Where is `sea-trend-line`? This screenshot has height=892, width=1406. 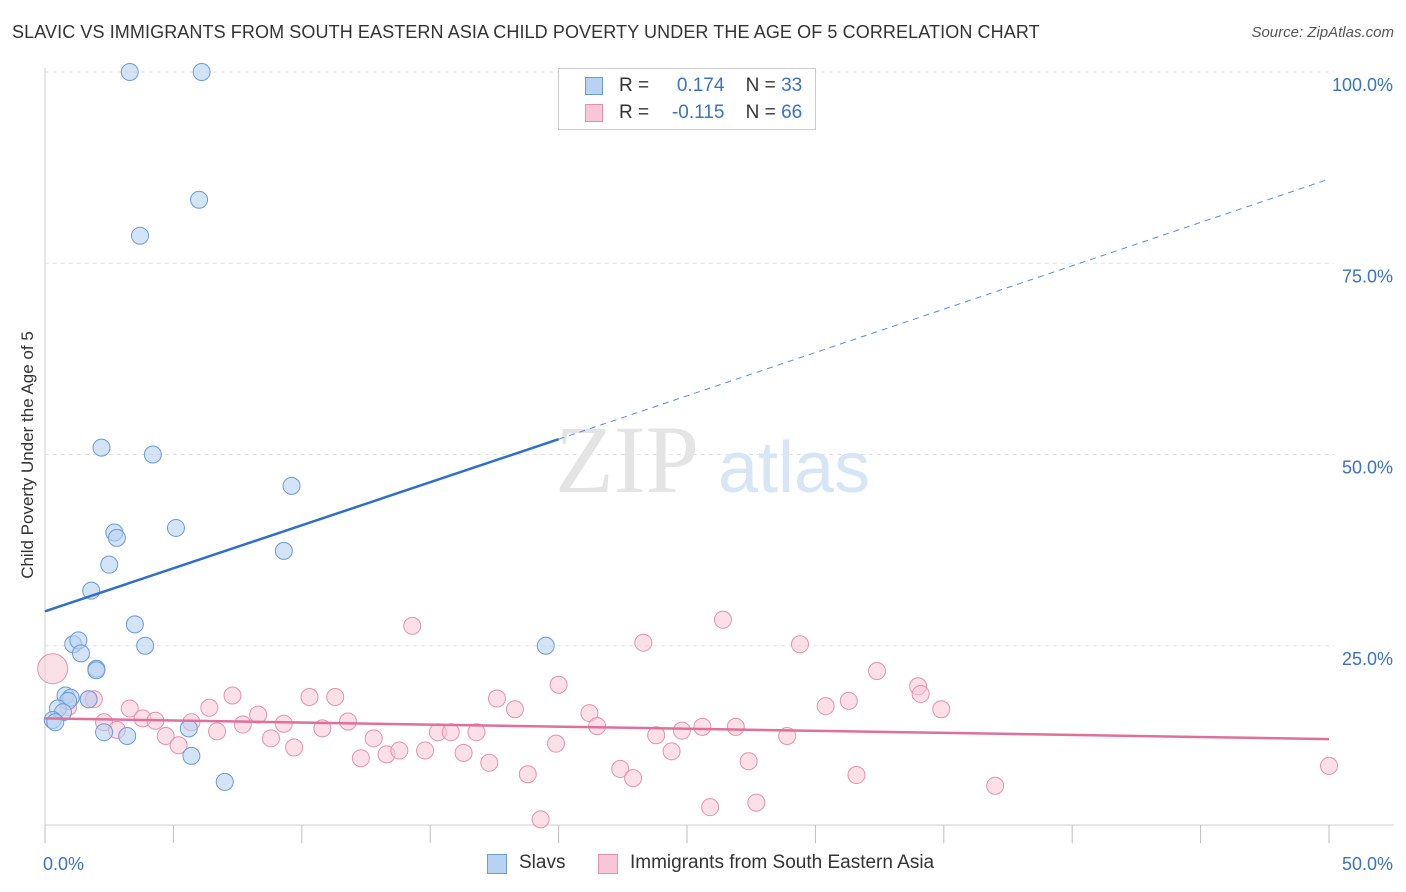 sea-trend-line is located at coordinates (687, 729).